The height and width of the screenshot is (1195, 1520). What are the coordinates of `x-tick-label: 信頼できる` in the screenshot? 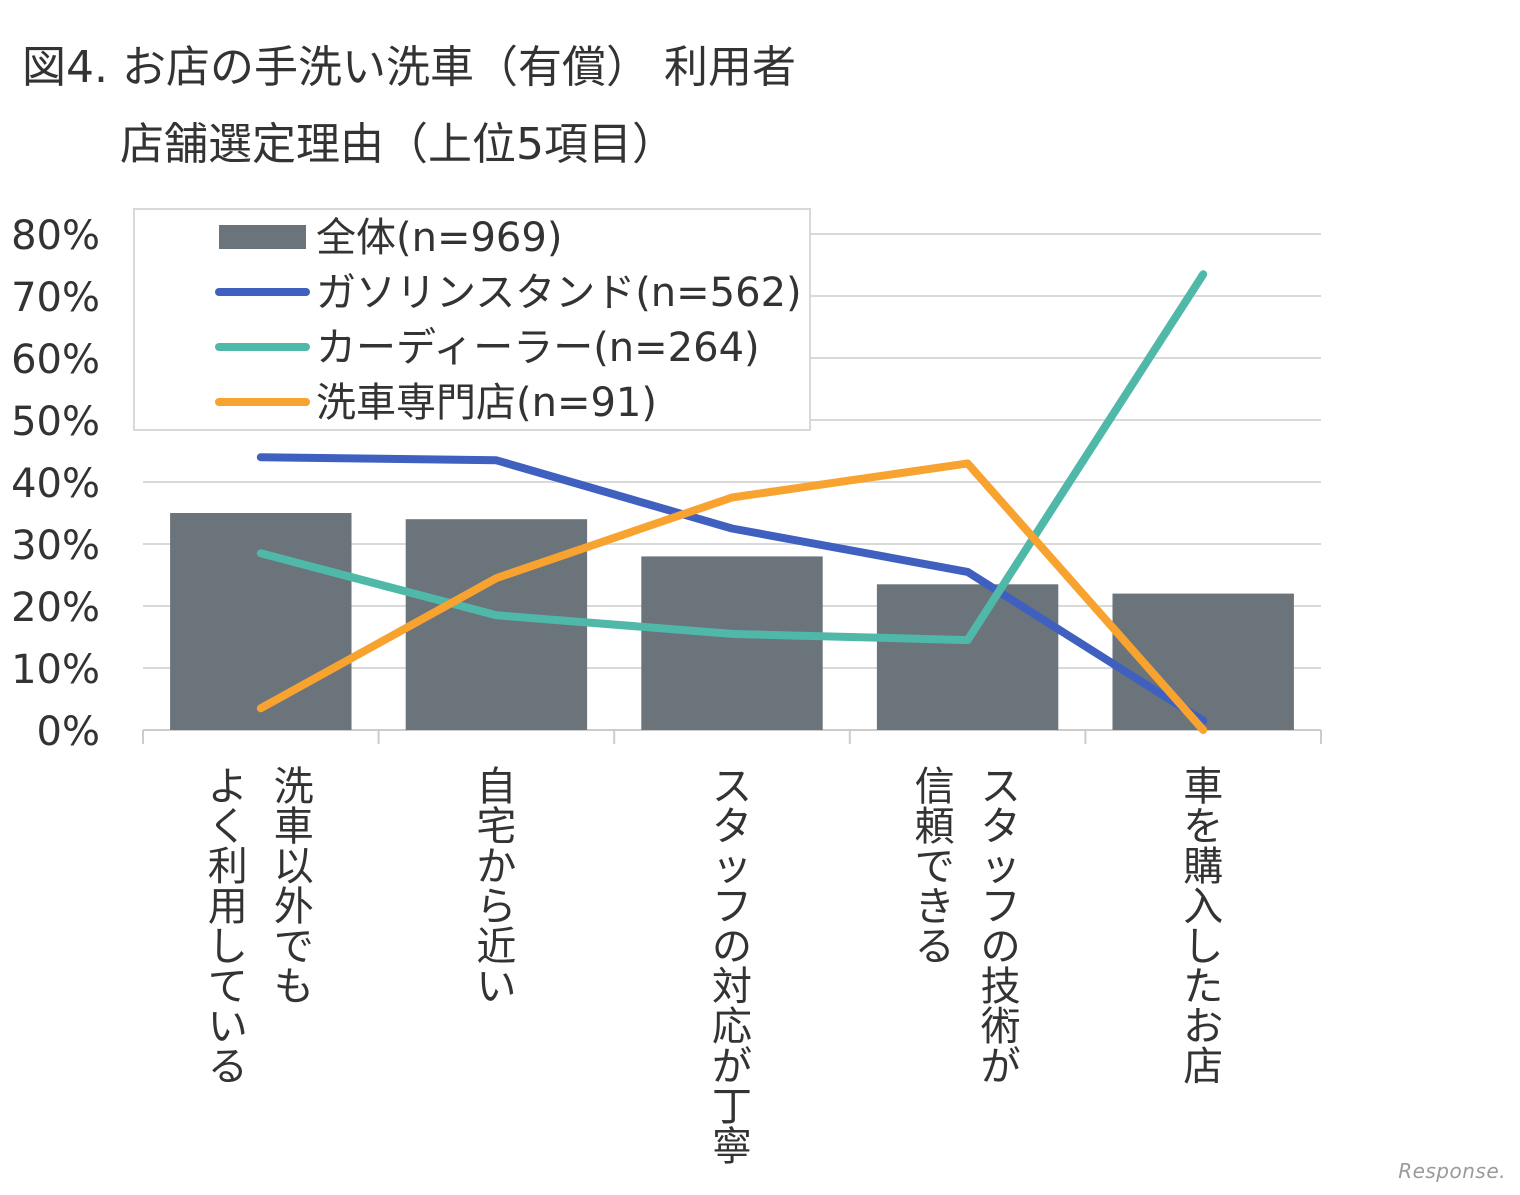 It's located at (935, 867).